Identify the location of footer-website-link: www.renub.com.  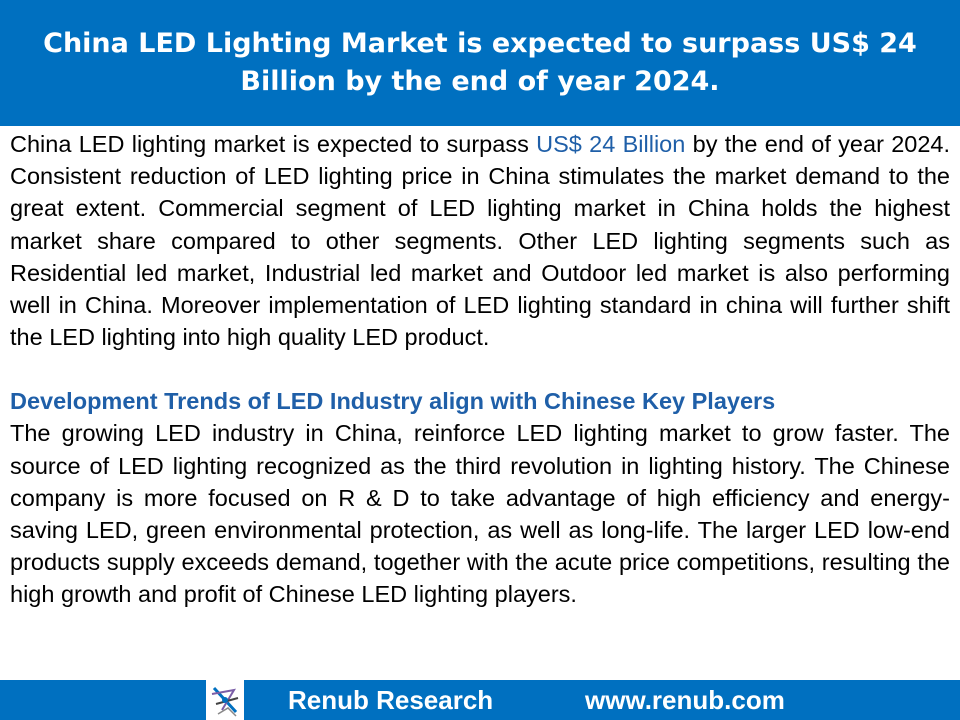
(685, 700).